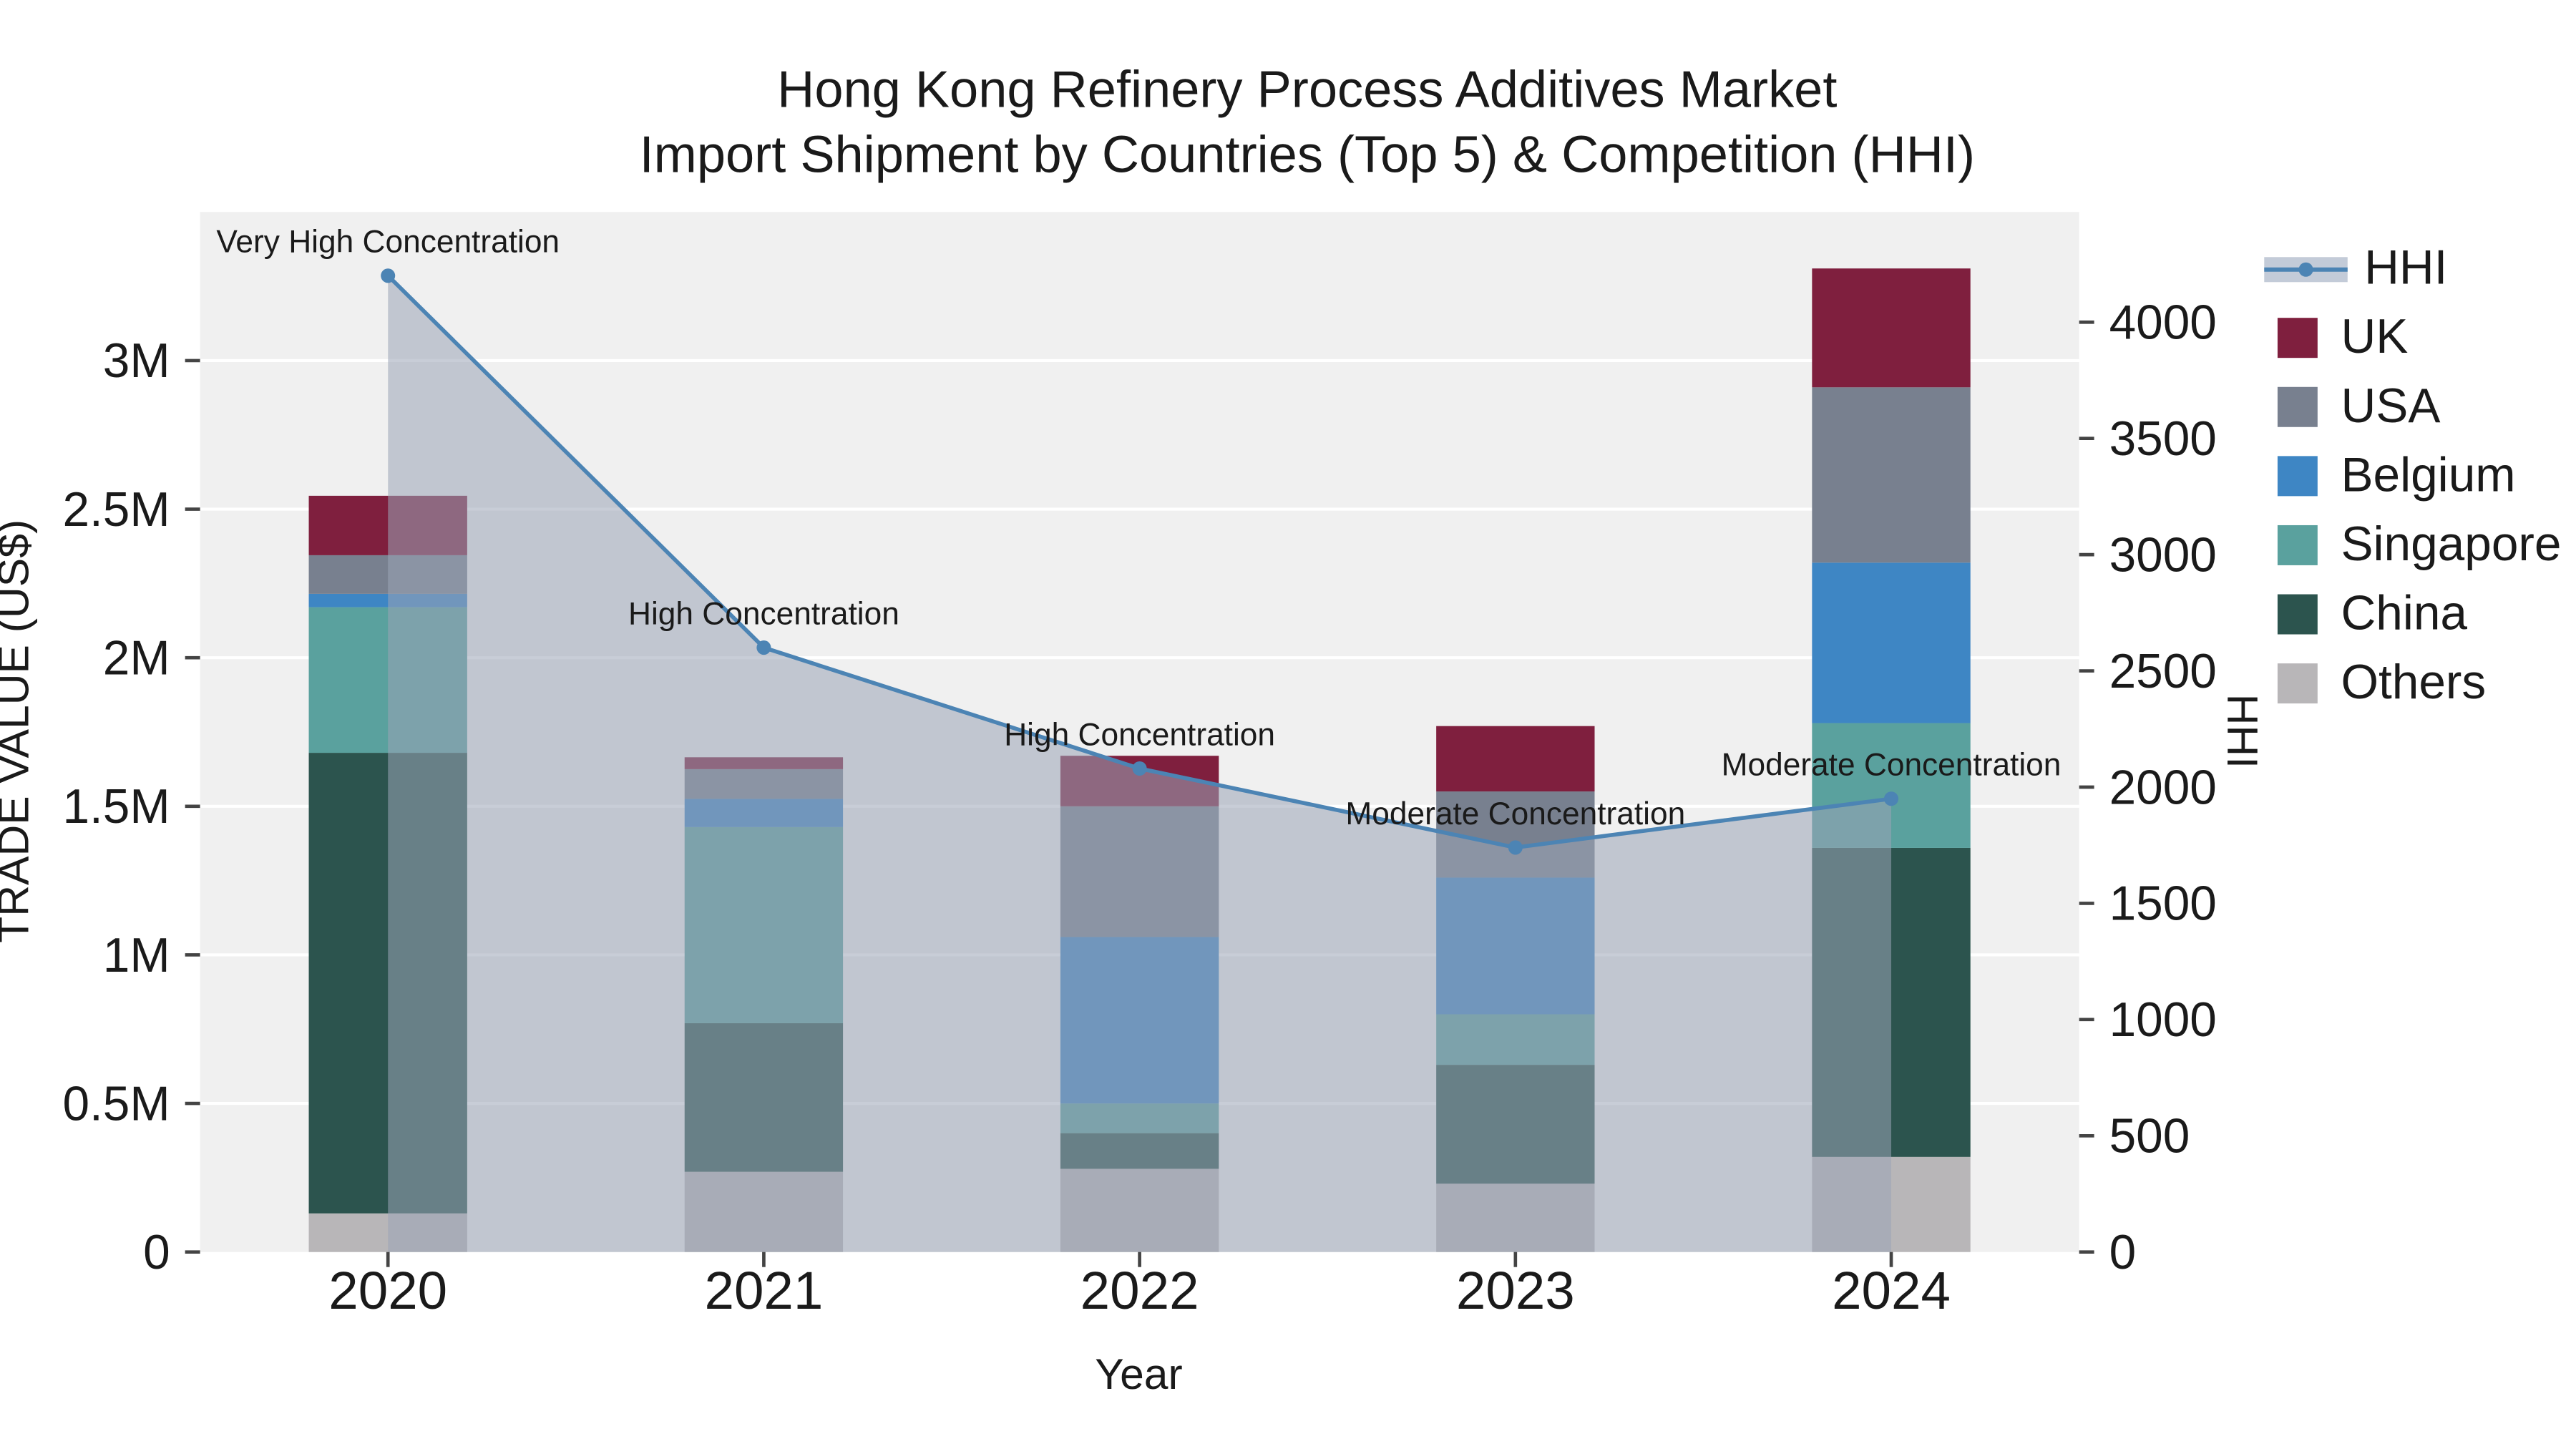 Image resolution: width=2576 pixels, height=1449 pixels. What do you see at coordinates (116, 1104) in the screenshot?
I see `y-left-tick-label-0.5M: 0.5M` at bounding box center [116, 1104].